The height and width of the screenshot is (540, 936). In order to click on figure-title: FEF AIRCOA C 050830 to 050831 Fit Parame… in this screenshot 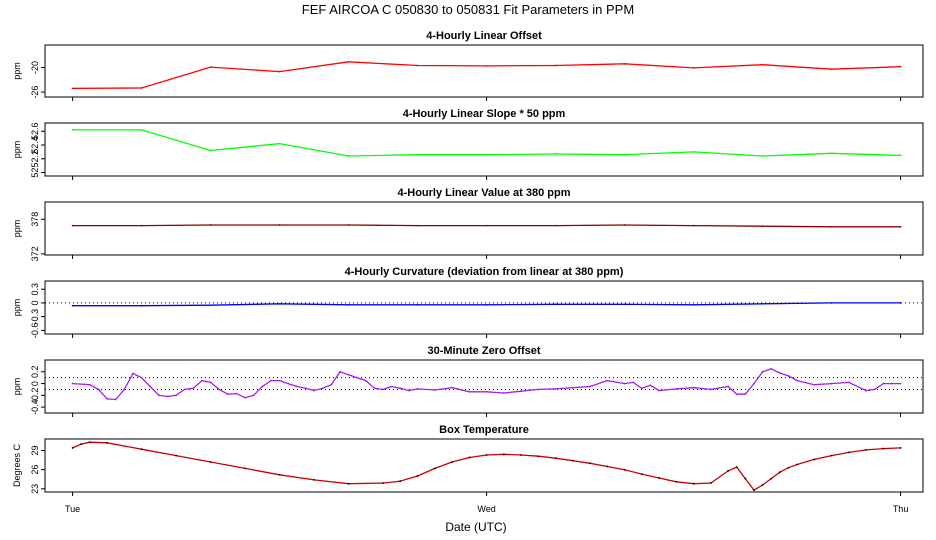, I will do `click(468, 9)`.